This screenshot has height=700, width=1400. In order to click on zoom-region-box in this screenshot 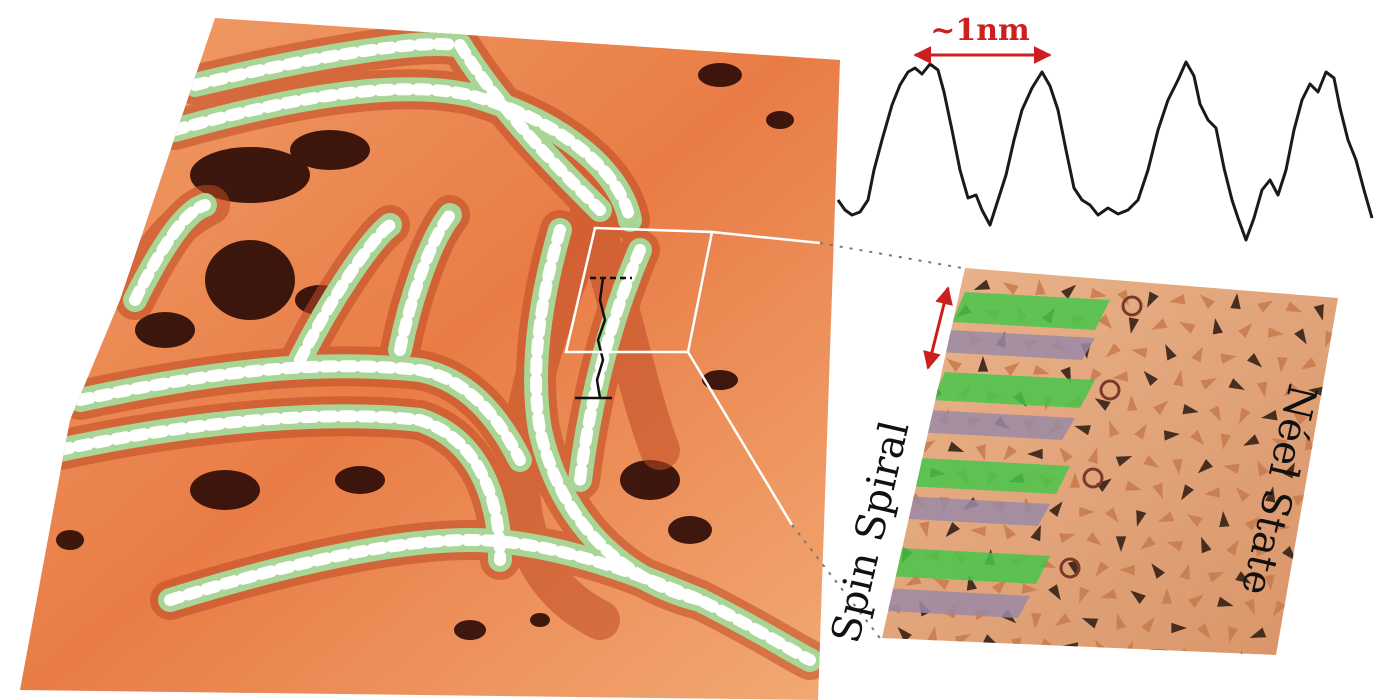, I will do `click(692, 376)`.